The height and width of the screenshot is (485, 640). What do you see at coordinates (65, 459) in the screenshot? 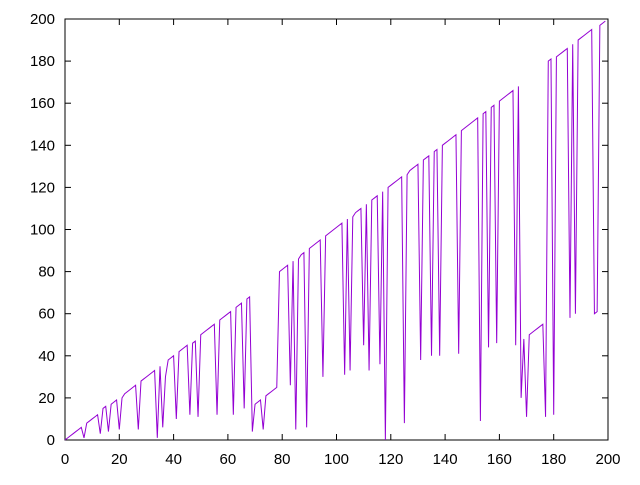
I see `x-tick-label: 0` at bounding box center [65, 459].